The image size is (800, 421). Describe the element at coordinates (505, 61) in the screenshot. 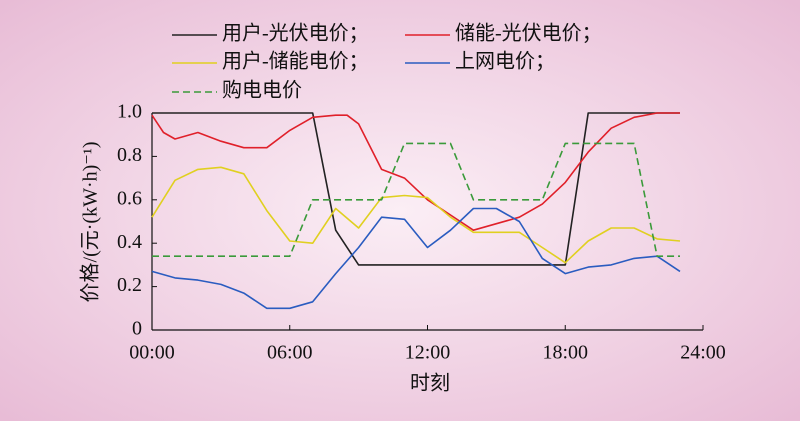

I see `legend-label: 上网电价；` at that location.